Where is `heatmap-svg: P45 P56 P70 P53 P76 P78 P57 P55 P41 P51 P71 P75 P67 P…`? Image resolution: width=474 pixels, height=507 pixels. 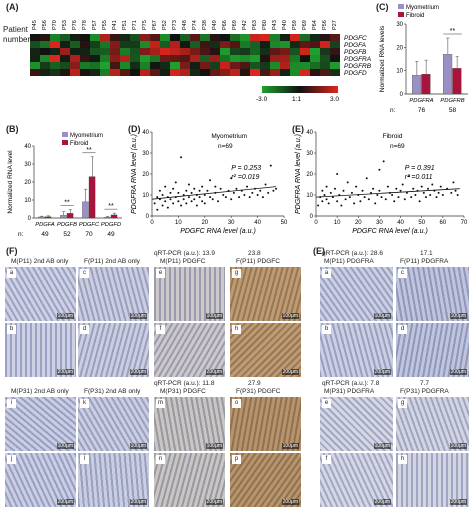
heatmap-svg: P45 P56 P70 P53 P76 P78 P57 P55 P41 P51 P71 P75 P67 P… is located at coordinates (201, 61).